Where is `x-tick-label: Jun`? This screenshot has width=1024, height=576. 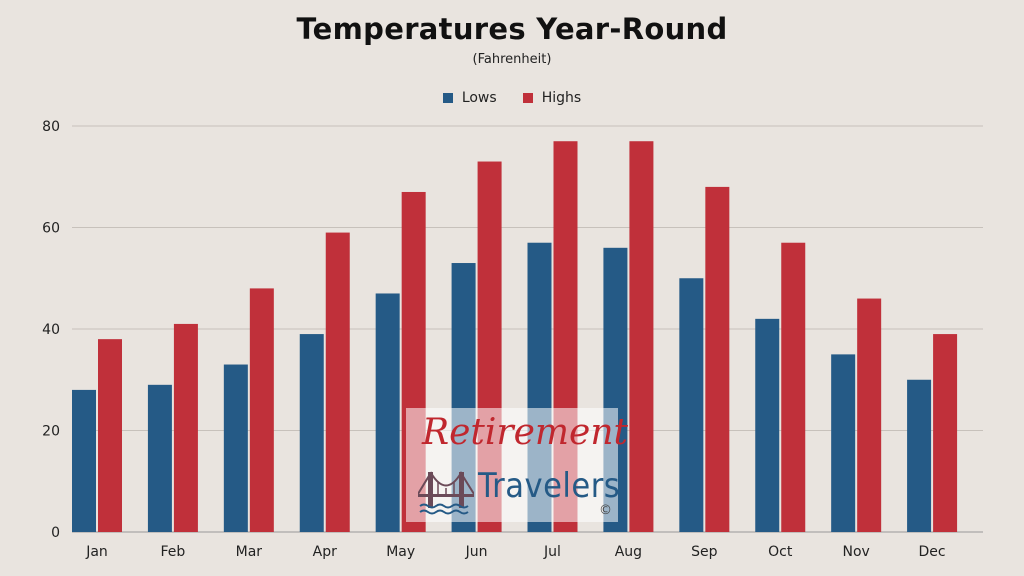 x-tick-label: Jun is located at coordinates (476, 552).